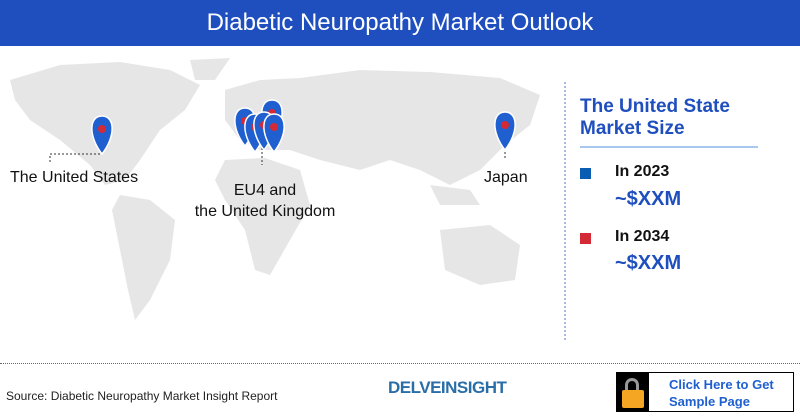 The height and width of the screenshot is (420, 800). What do you see at coordinates (709, 401) in the screenshot?
I see `cta-line2: Sample Page` at bounding box center [709, 401].